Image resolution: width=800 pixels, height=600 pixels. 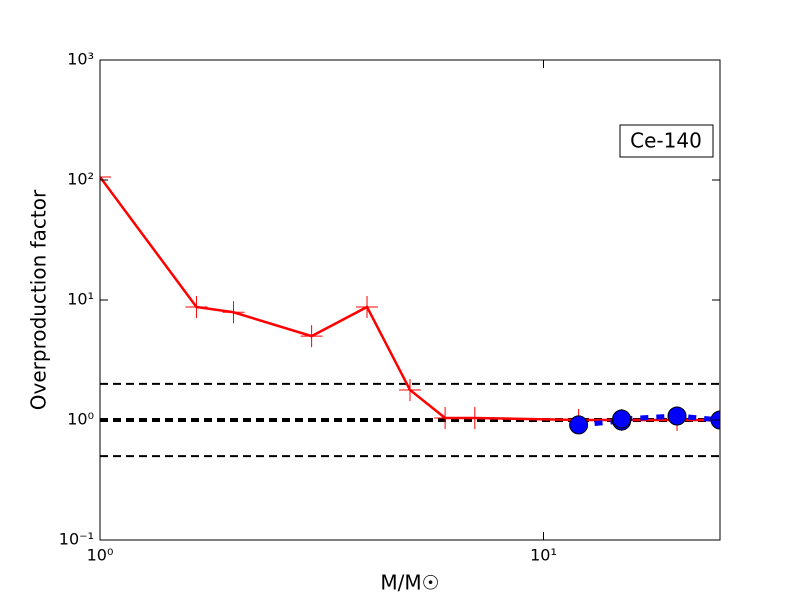 I want to click on annotation-box, so click(x=666, y=141).